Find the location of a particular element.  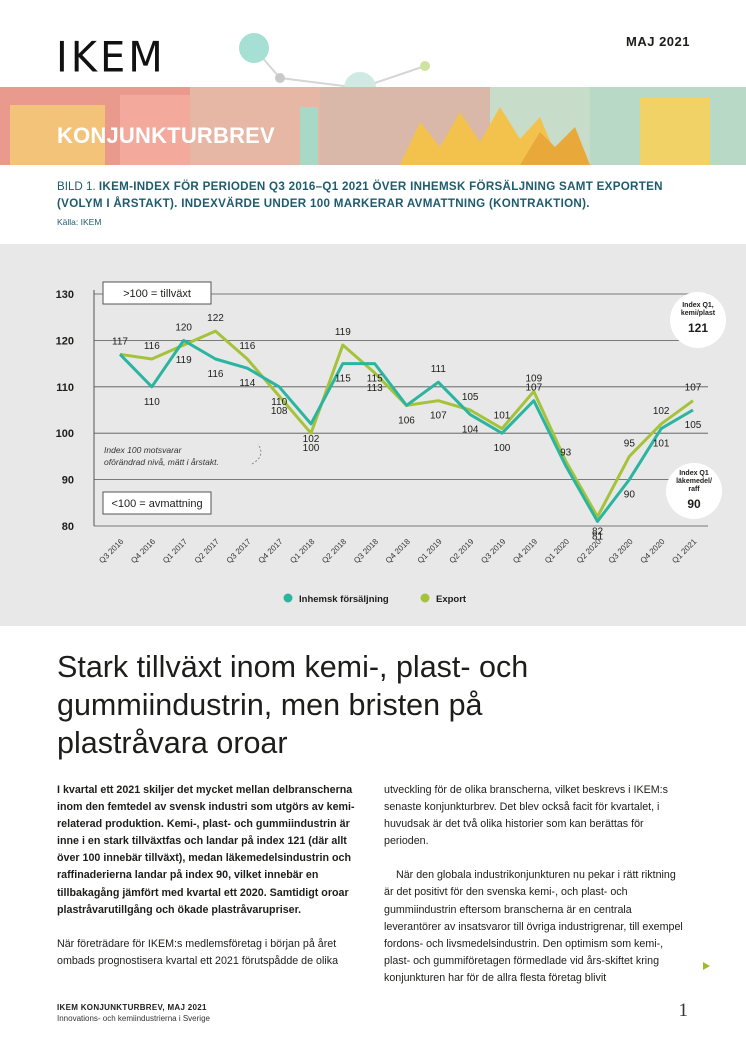

x-tick-label: Q1 2019 is located at coordinates (430, 551).